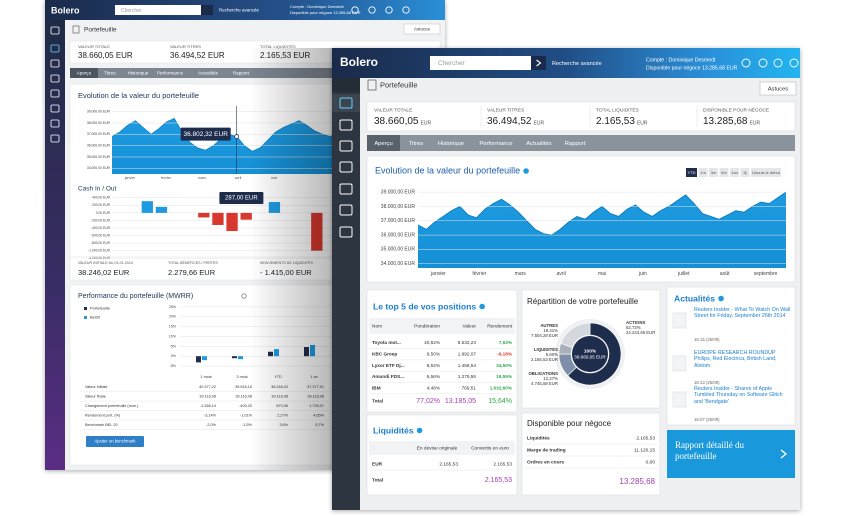 This screenshot has width=855, height=516. Describe the element at coordinates (707, 382) in the screenshot. I see `news-time: 16:13 (25/09)` at that location.